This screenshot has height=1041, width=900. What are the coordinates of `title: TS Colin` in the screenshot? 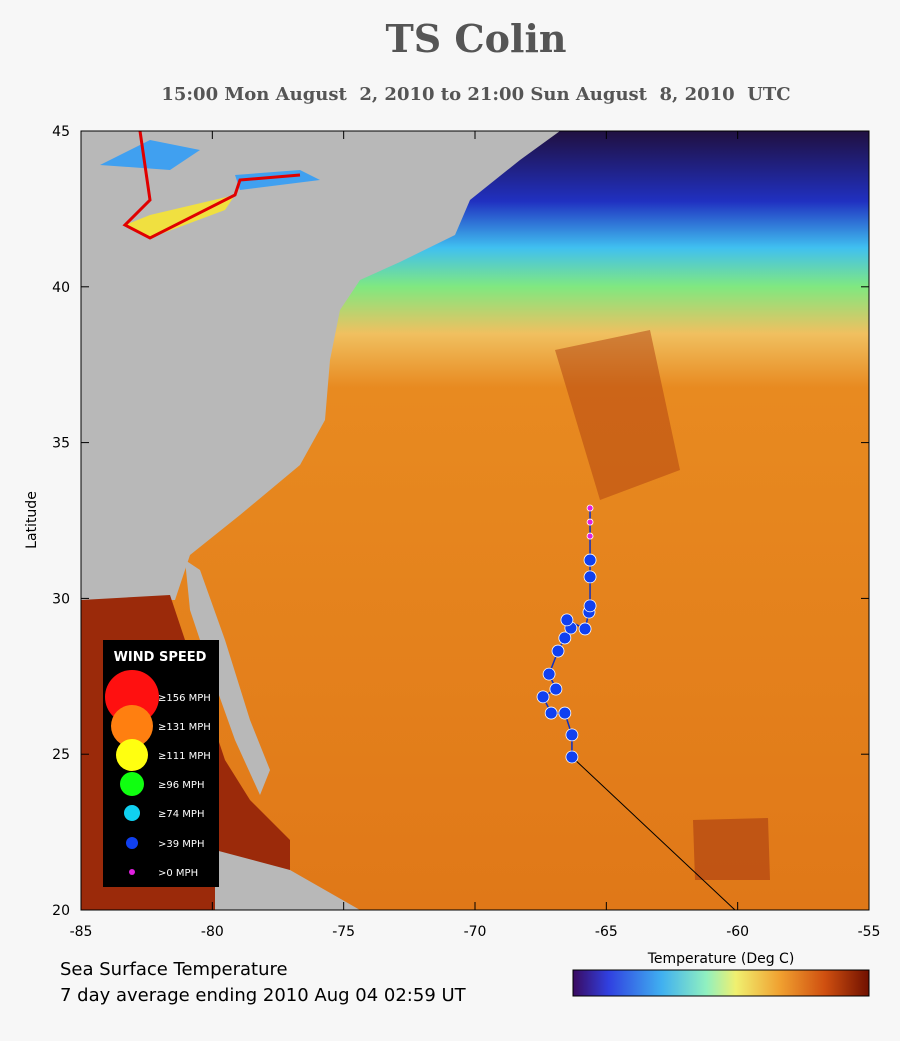 It's located at (475, 38).